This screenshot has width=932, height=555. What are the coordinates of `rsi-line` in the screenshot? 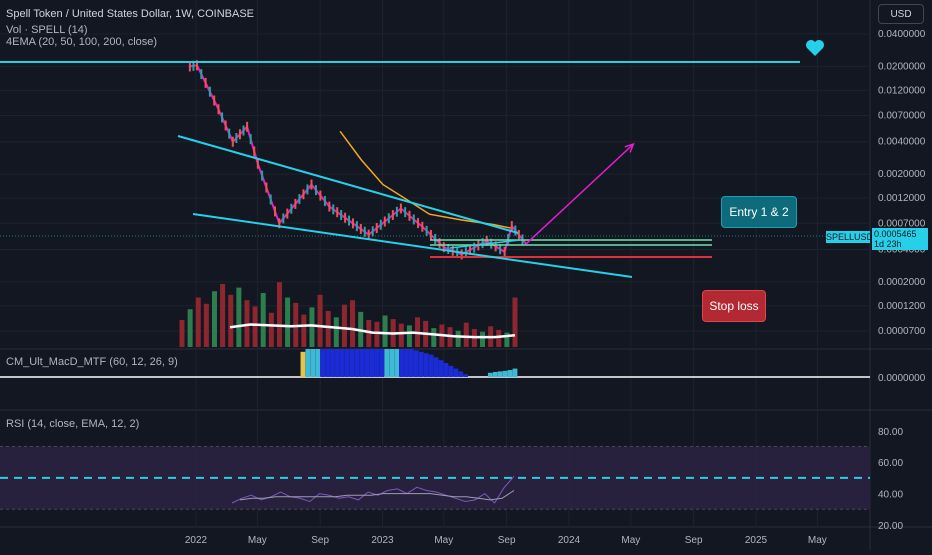 It's located at (373, 490).